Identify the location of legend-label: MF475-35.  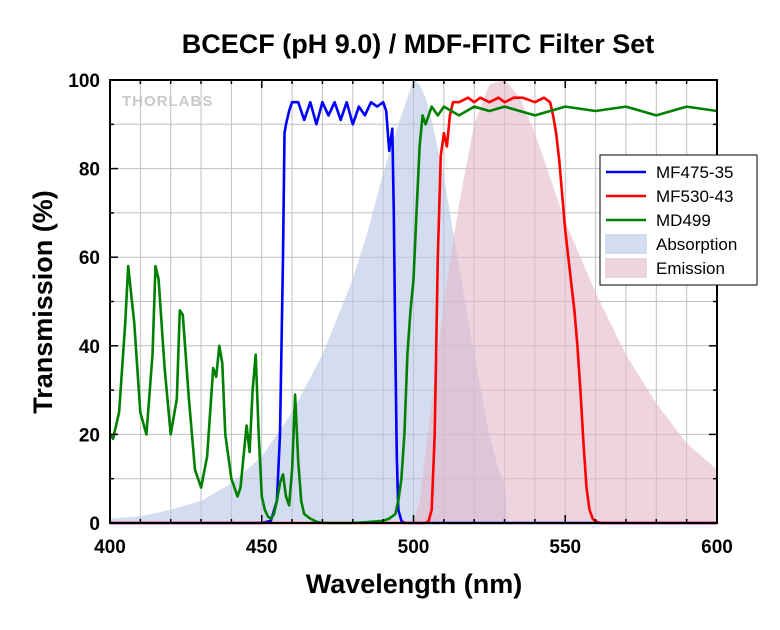
(694, 172).